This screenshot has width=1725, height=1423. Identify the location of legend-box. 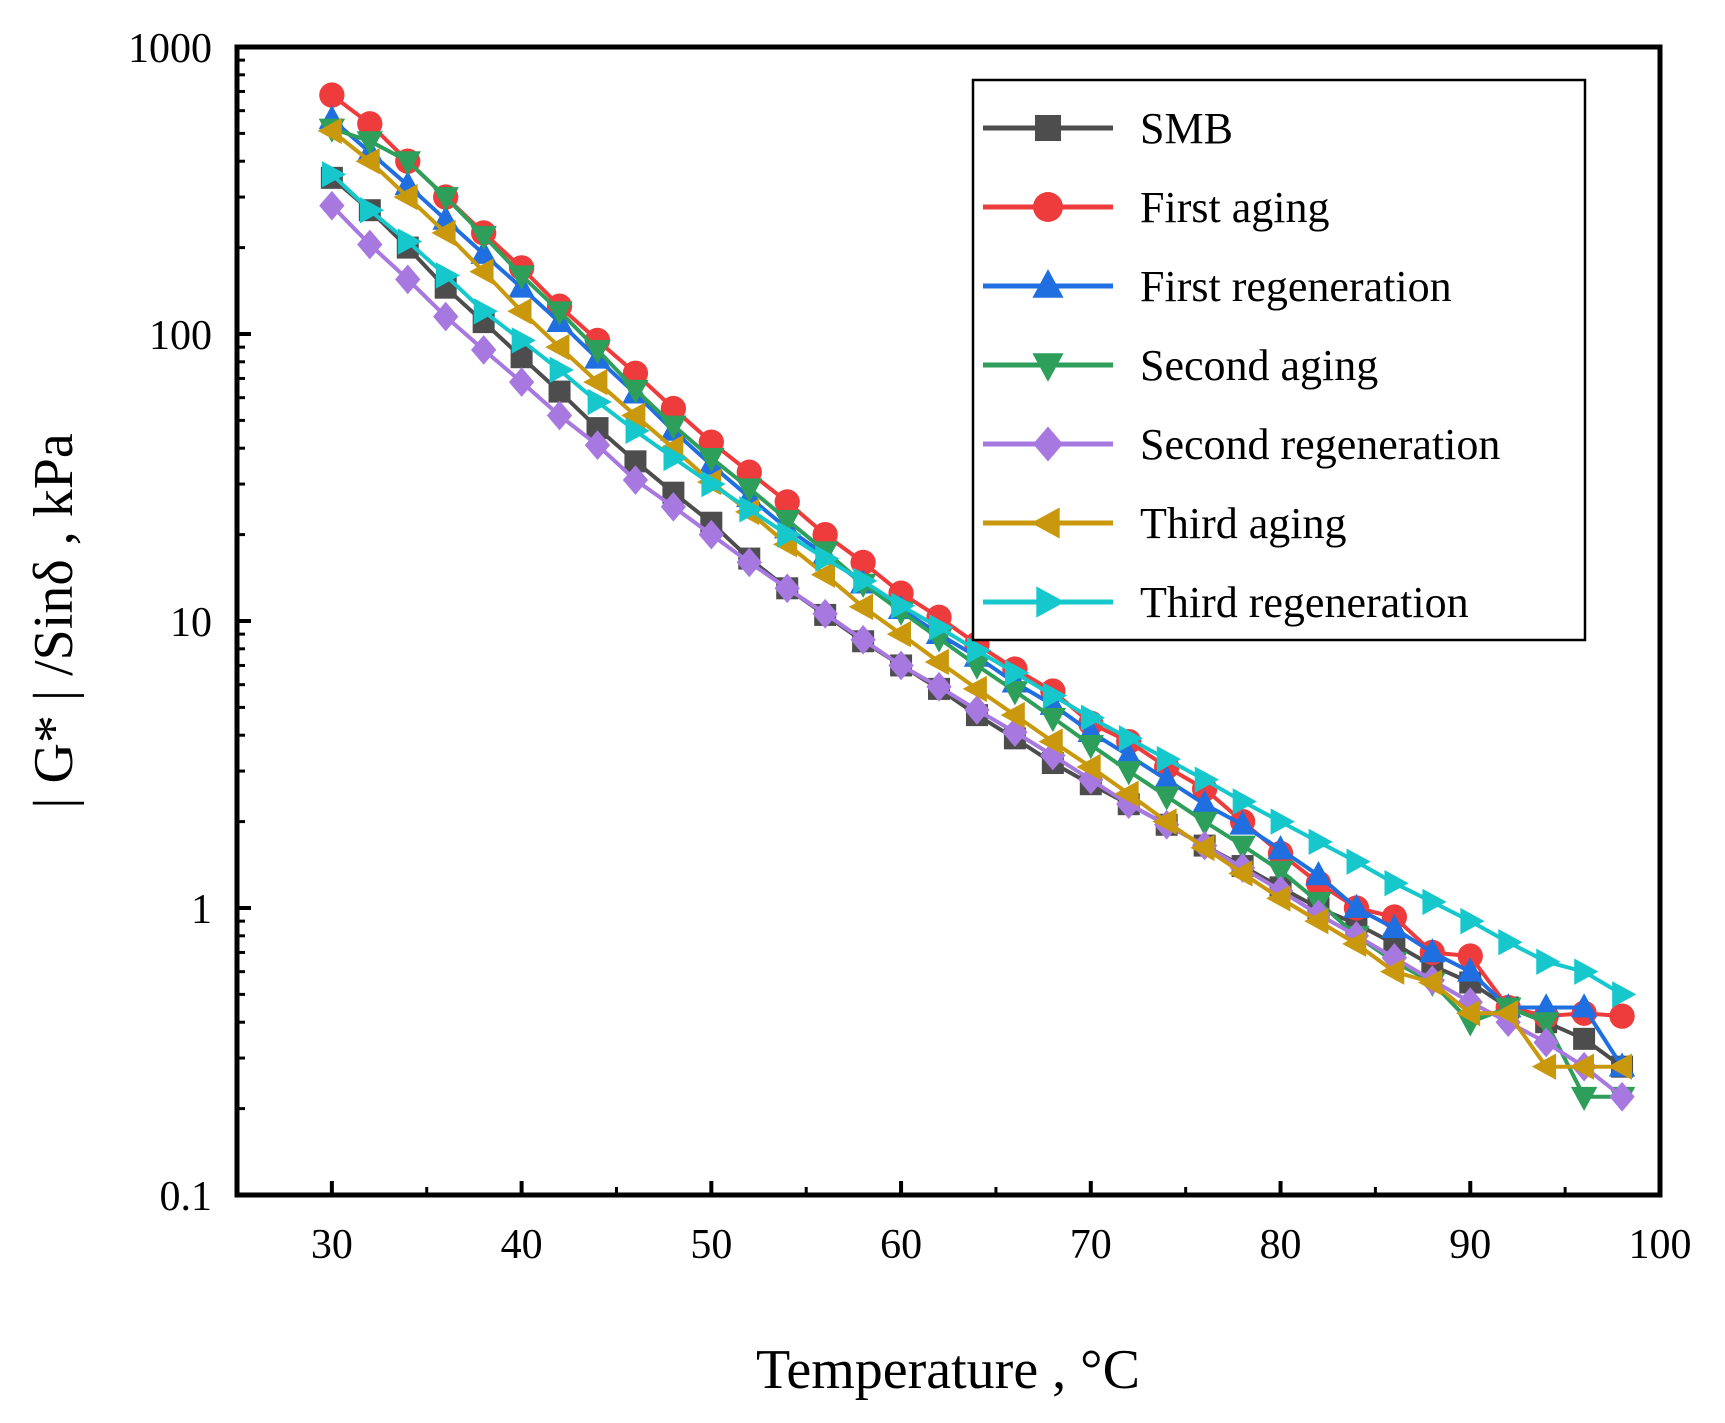
(1279, 360).